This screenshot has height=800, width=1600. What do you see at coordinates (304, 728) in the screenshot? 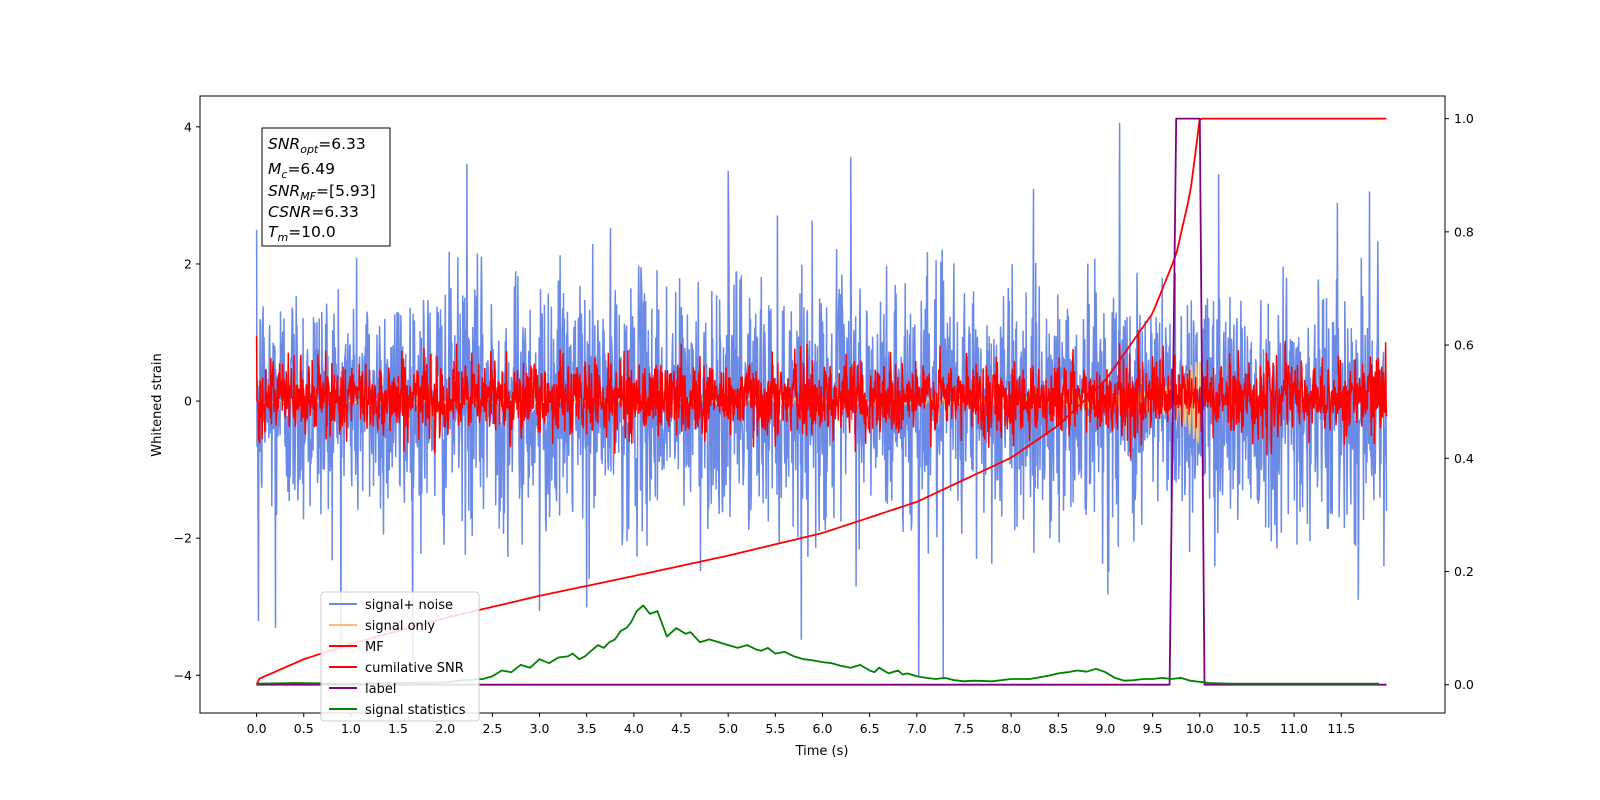
I see `x-tick-label: 0.5` at bounding box center [304, 728].